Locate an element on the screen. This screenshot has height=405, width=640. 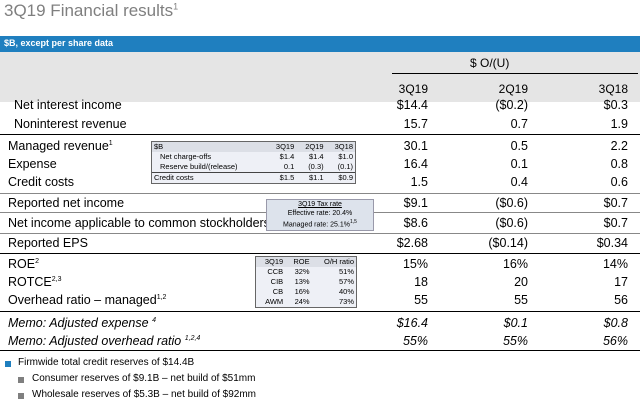
value-eps-col1: $2.68 is located at coordinates (412, 243).